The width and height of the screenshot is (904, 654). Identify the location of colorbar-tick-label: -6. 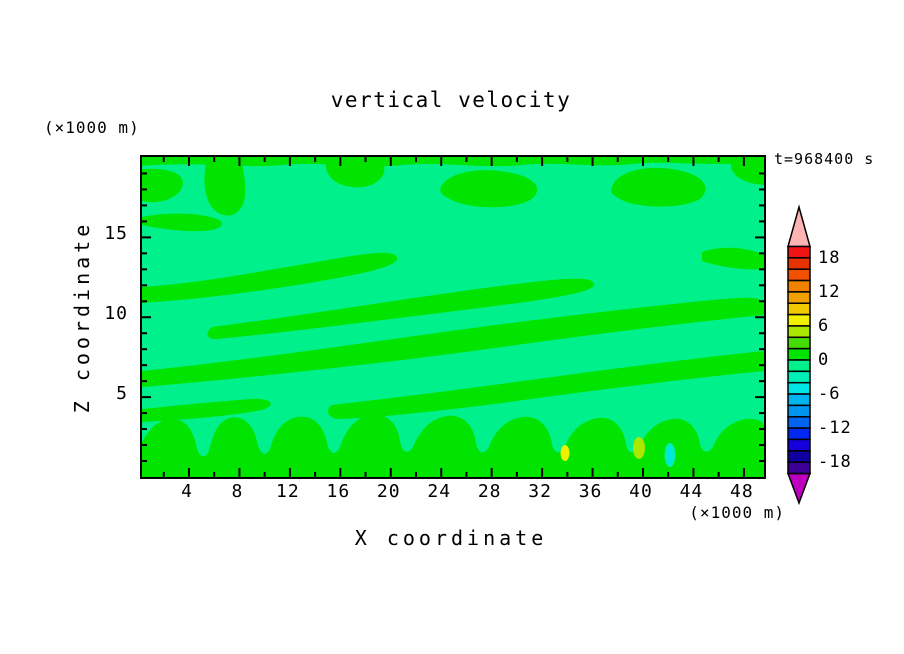
(829, 394).